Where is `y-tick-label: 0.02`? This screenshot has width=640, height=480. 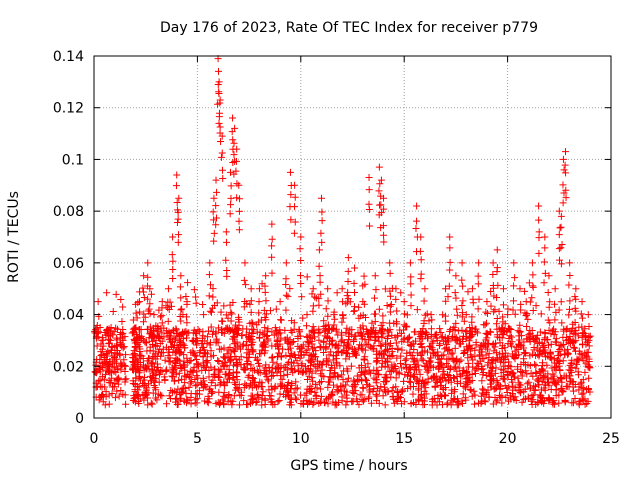
y-tick-label: 0.02 is located at coordinates (68, 367).